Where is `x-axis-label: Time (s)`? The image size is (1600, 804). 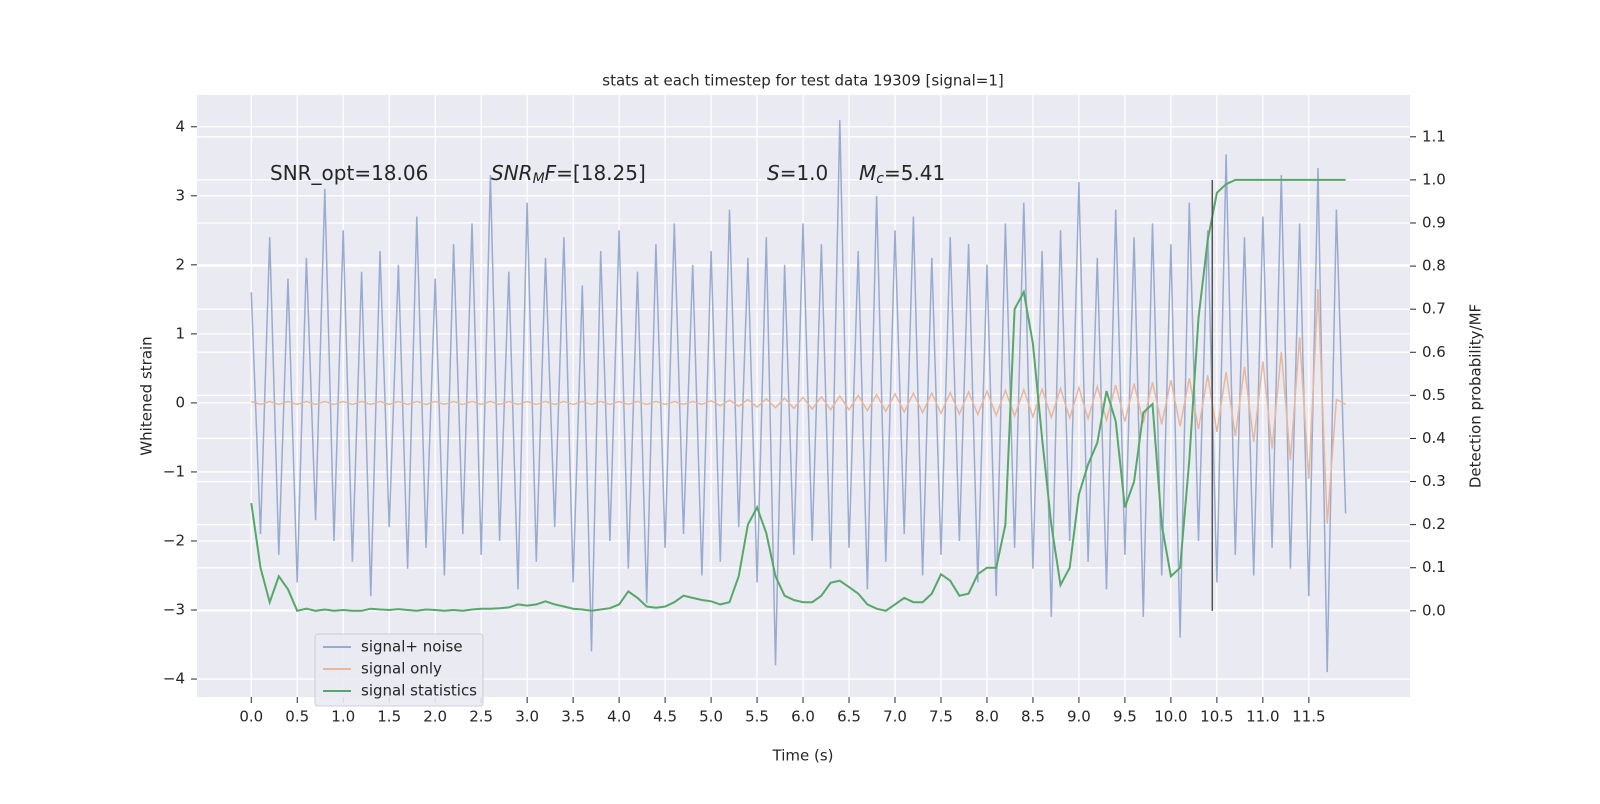 x-axis-label: Time (s) is located at coordinates (803, 756).